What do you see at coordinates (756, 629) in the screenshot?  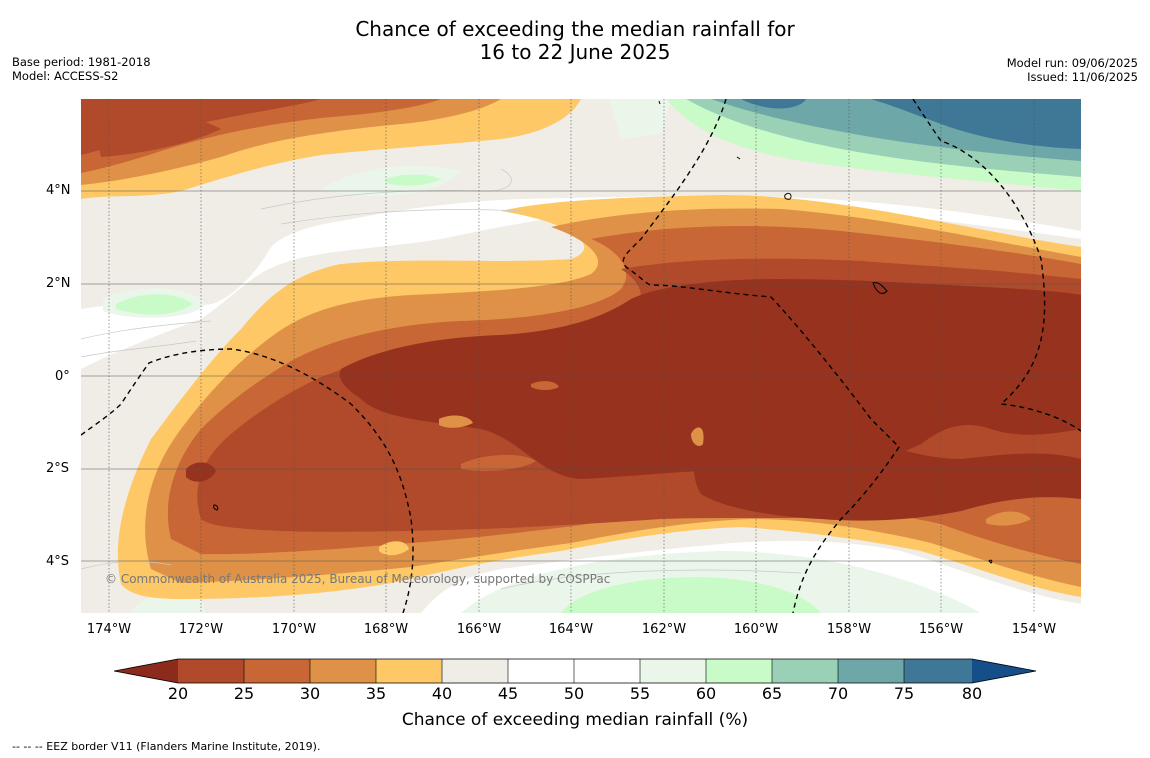 I see `lon-label-160w: 160°W` at bounding box center [756, 629].